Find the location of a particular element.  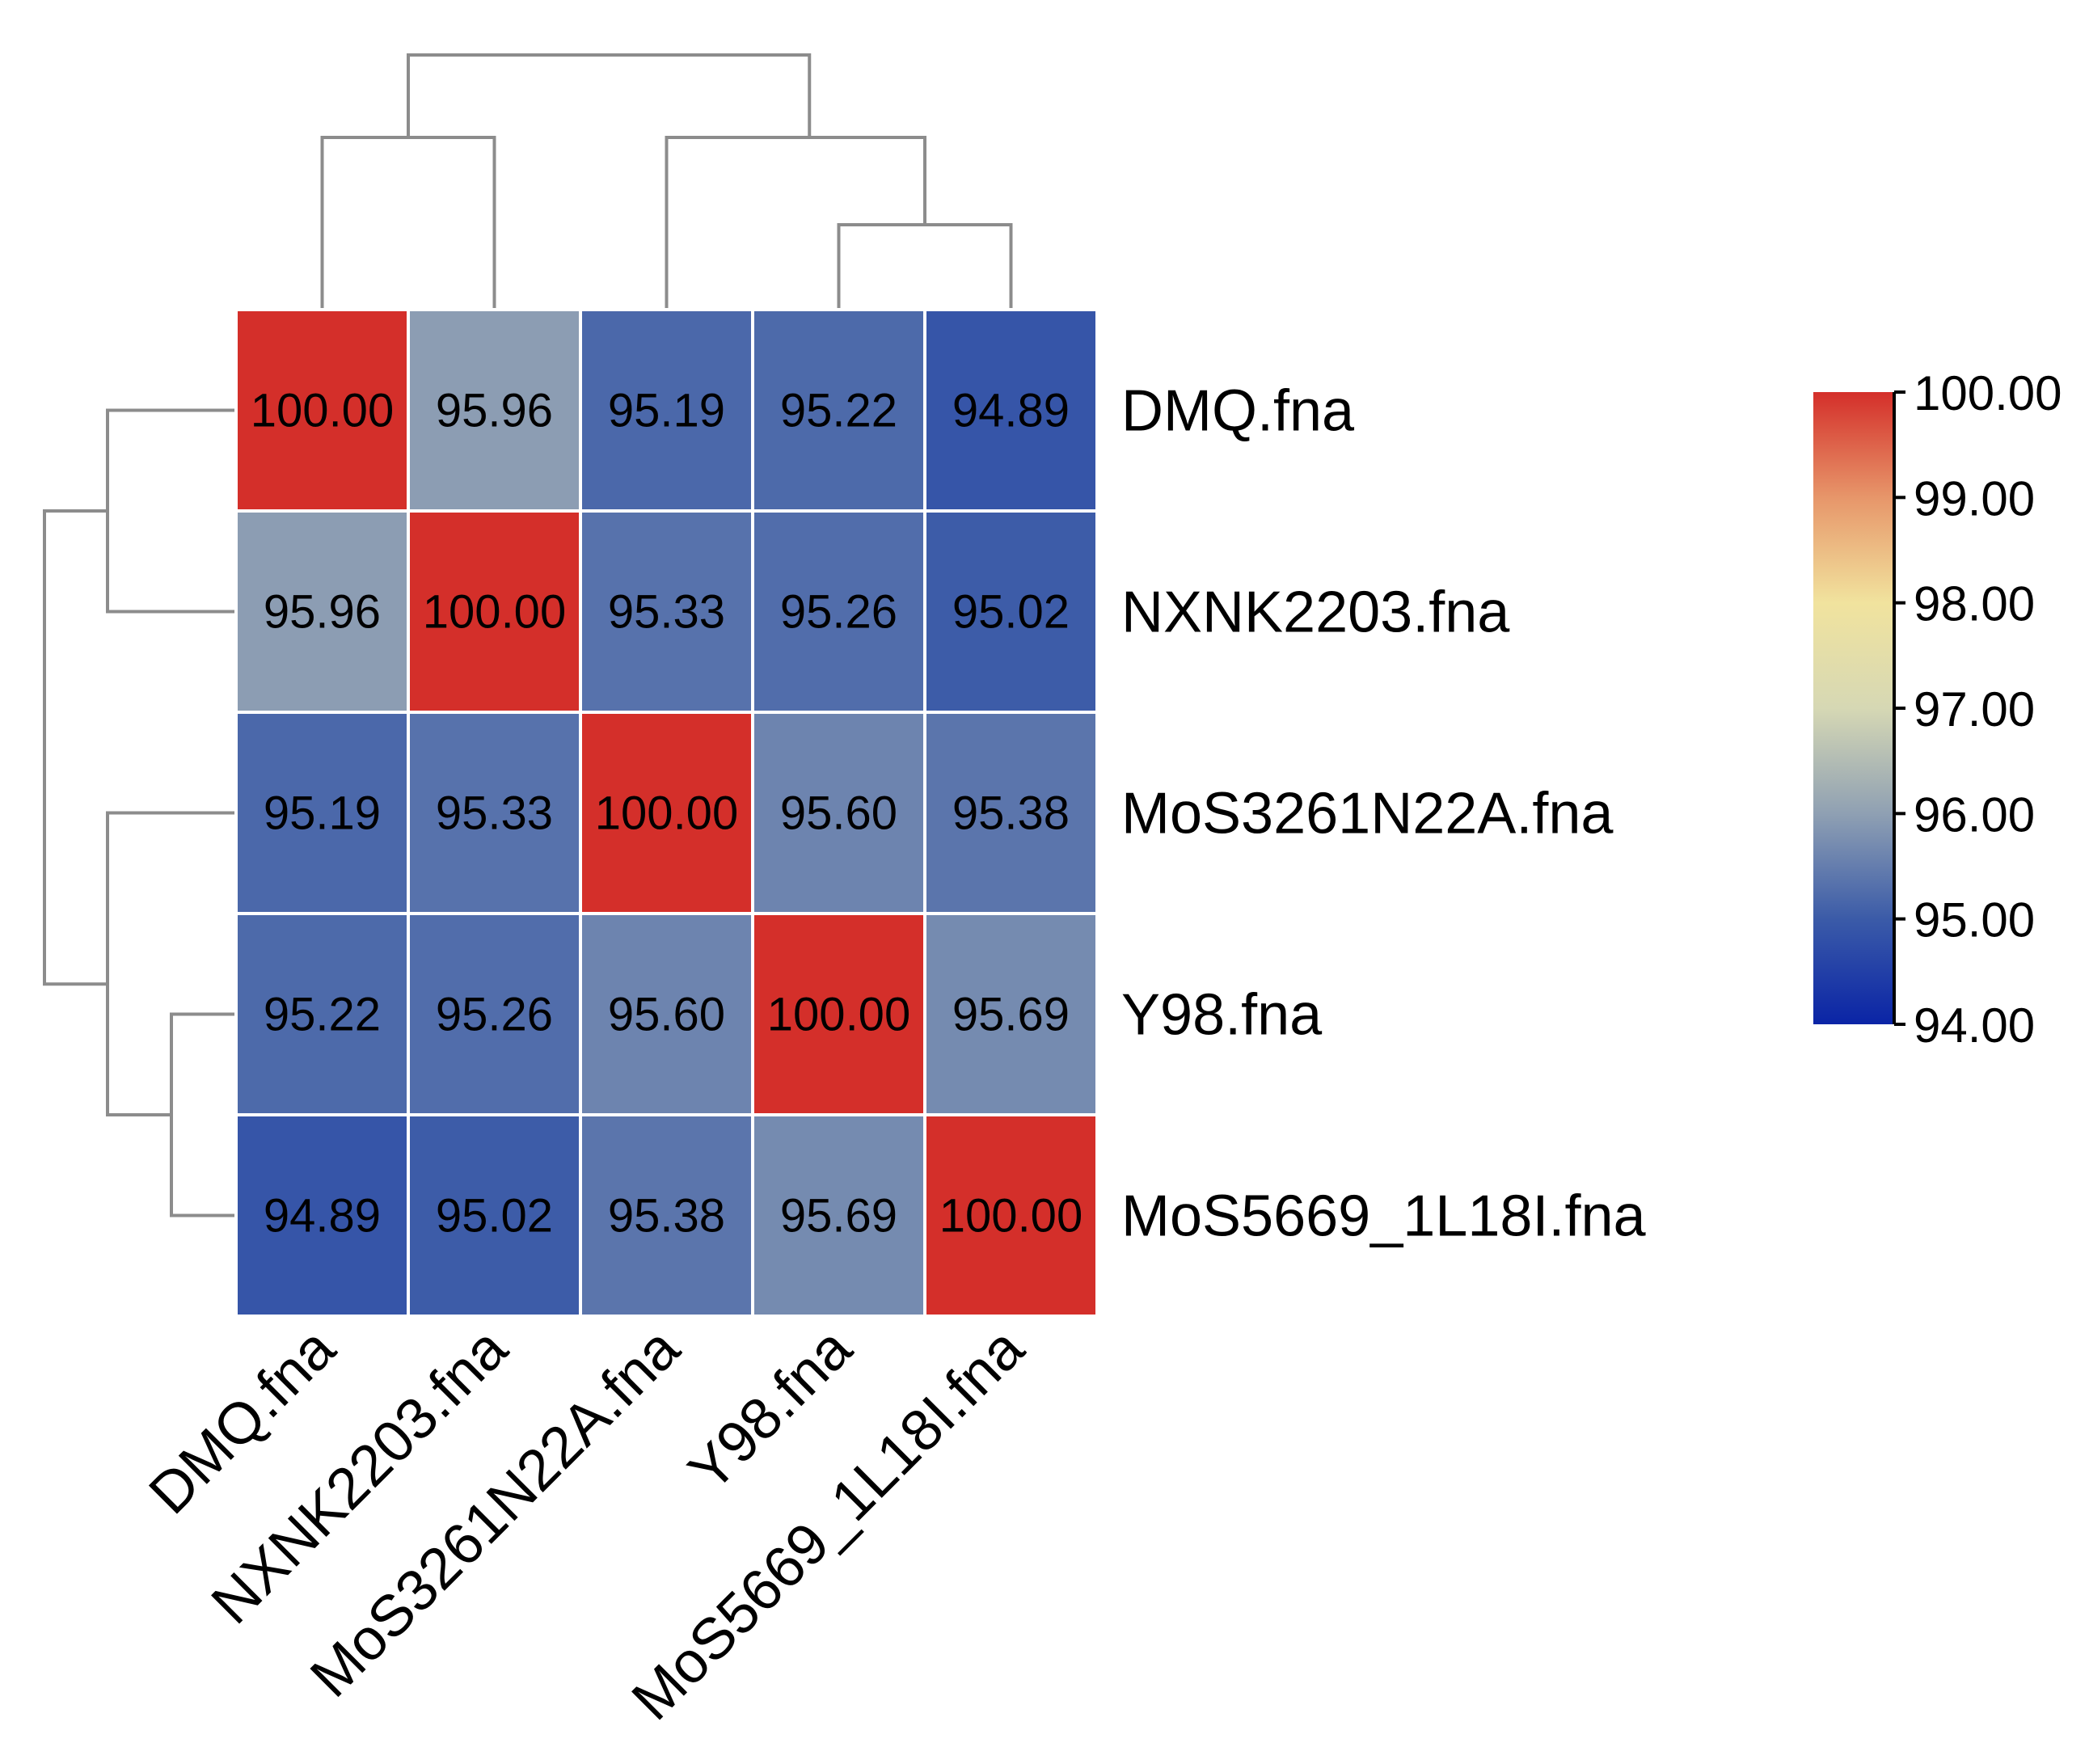

column-label: NXNK2203.fna is located at coordinates (360, 1475).